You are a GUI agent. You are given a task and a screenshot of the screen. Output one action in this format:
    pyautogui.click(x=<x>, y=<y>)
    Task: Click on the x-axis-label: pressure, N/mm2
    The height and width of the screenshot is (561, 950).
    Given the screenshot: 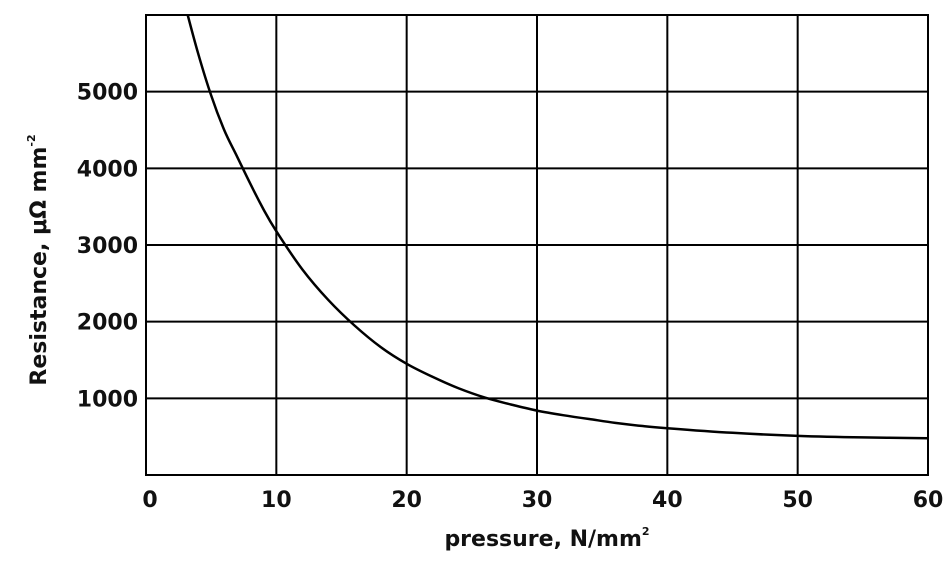 What is the action you would take?
    pyautogui.click(x=546, y=538)
    